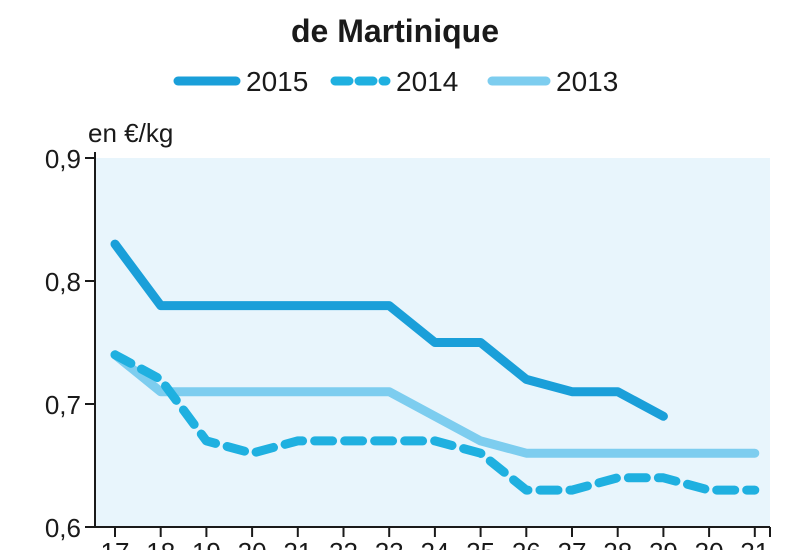  Describe the element at coordinates (587, 81) in the screenshot. I see `legend-label-2013: 2013` at that location.